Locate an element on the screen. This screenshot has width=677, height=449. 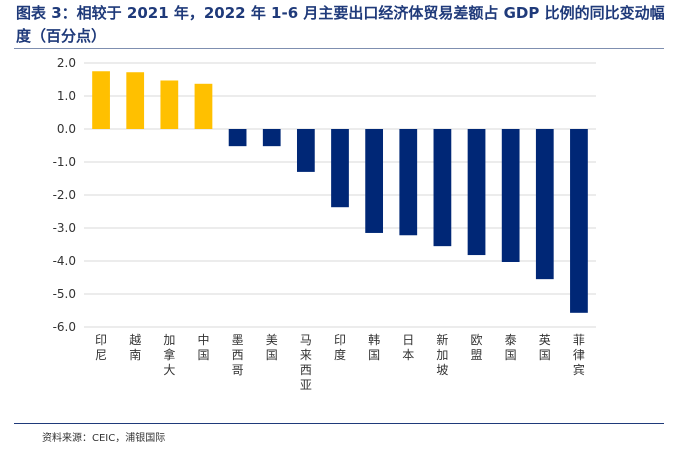
x-tick-label: 泰国 is located at coordinates (511, 347).